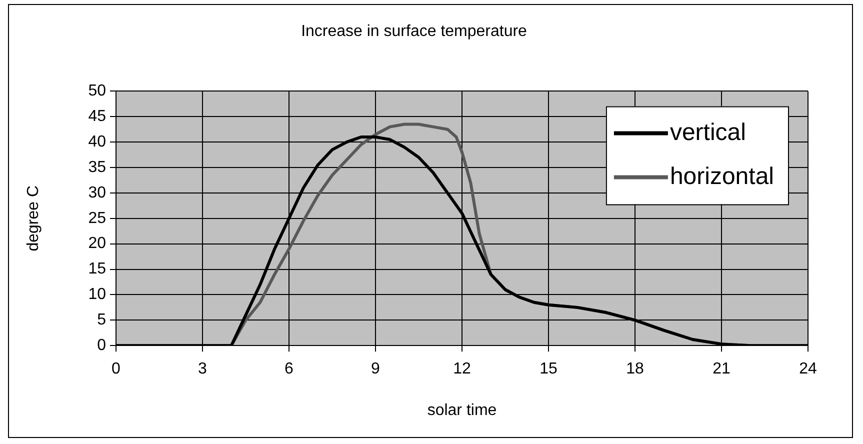 The height and width of the screenshot is (444, 863). What do you see at coordinates (97, 117) in the screenshot?
I see `y-tick-label: 45` at bounding box center [97, 117].